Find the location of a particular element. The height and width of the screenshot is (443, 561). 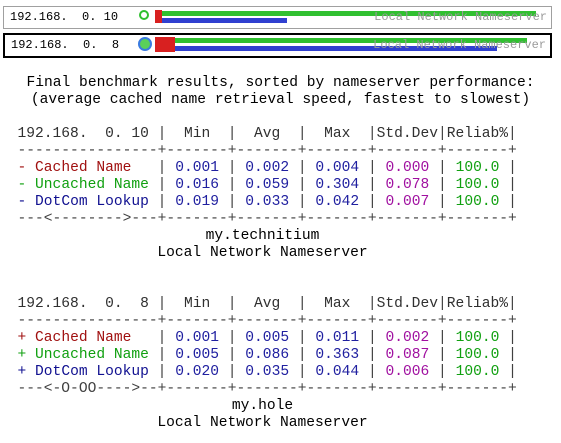

cell-value: 0.020 is located at coordinates (197, 372).